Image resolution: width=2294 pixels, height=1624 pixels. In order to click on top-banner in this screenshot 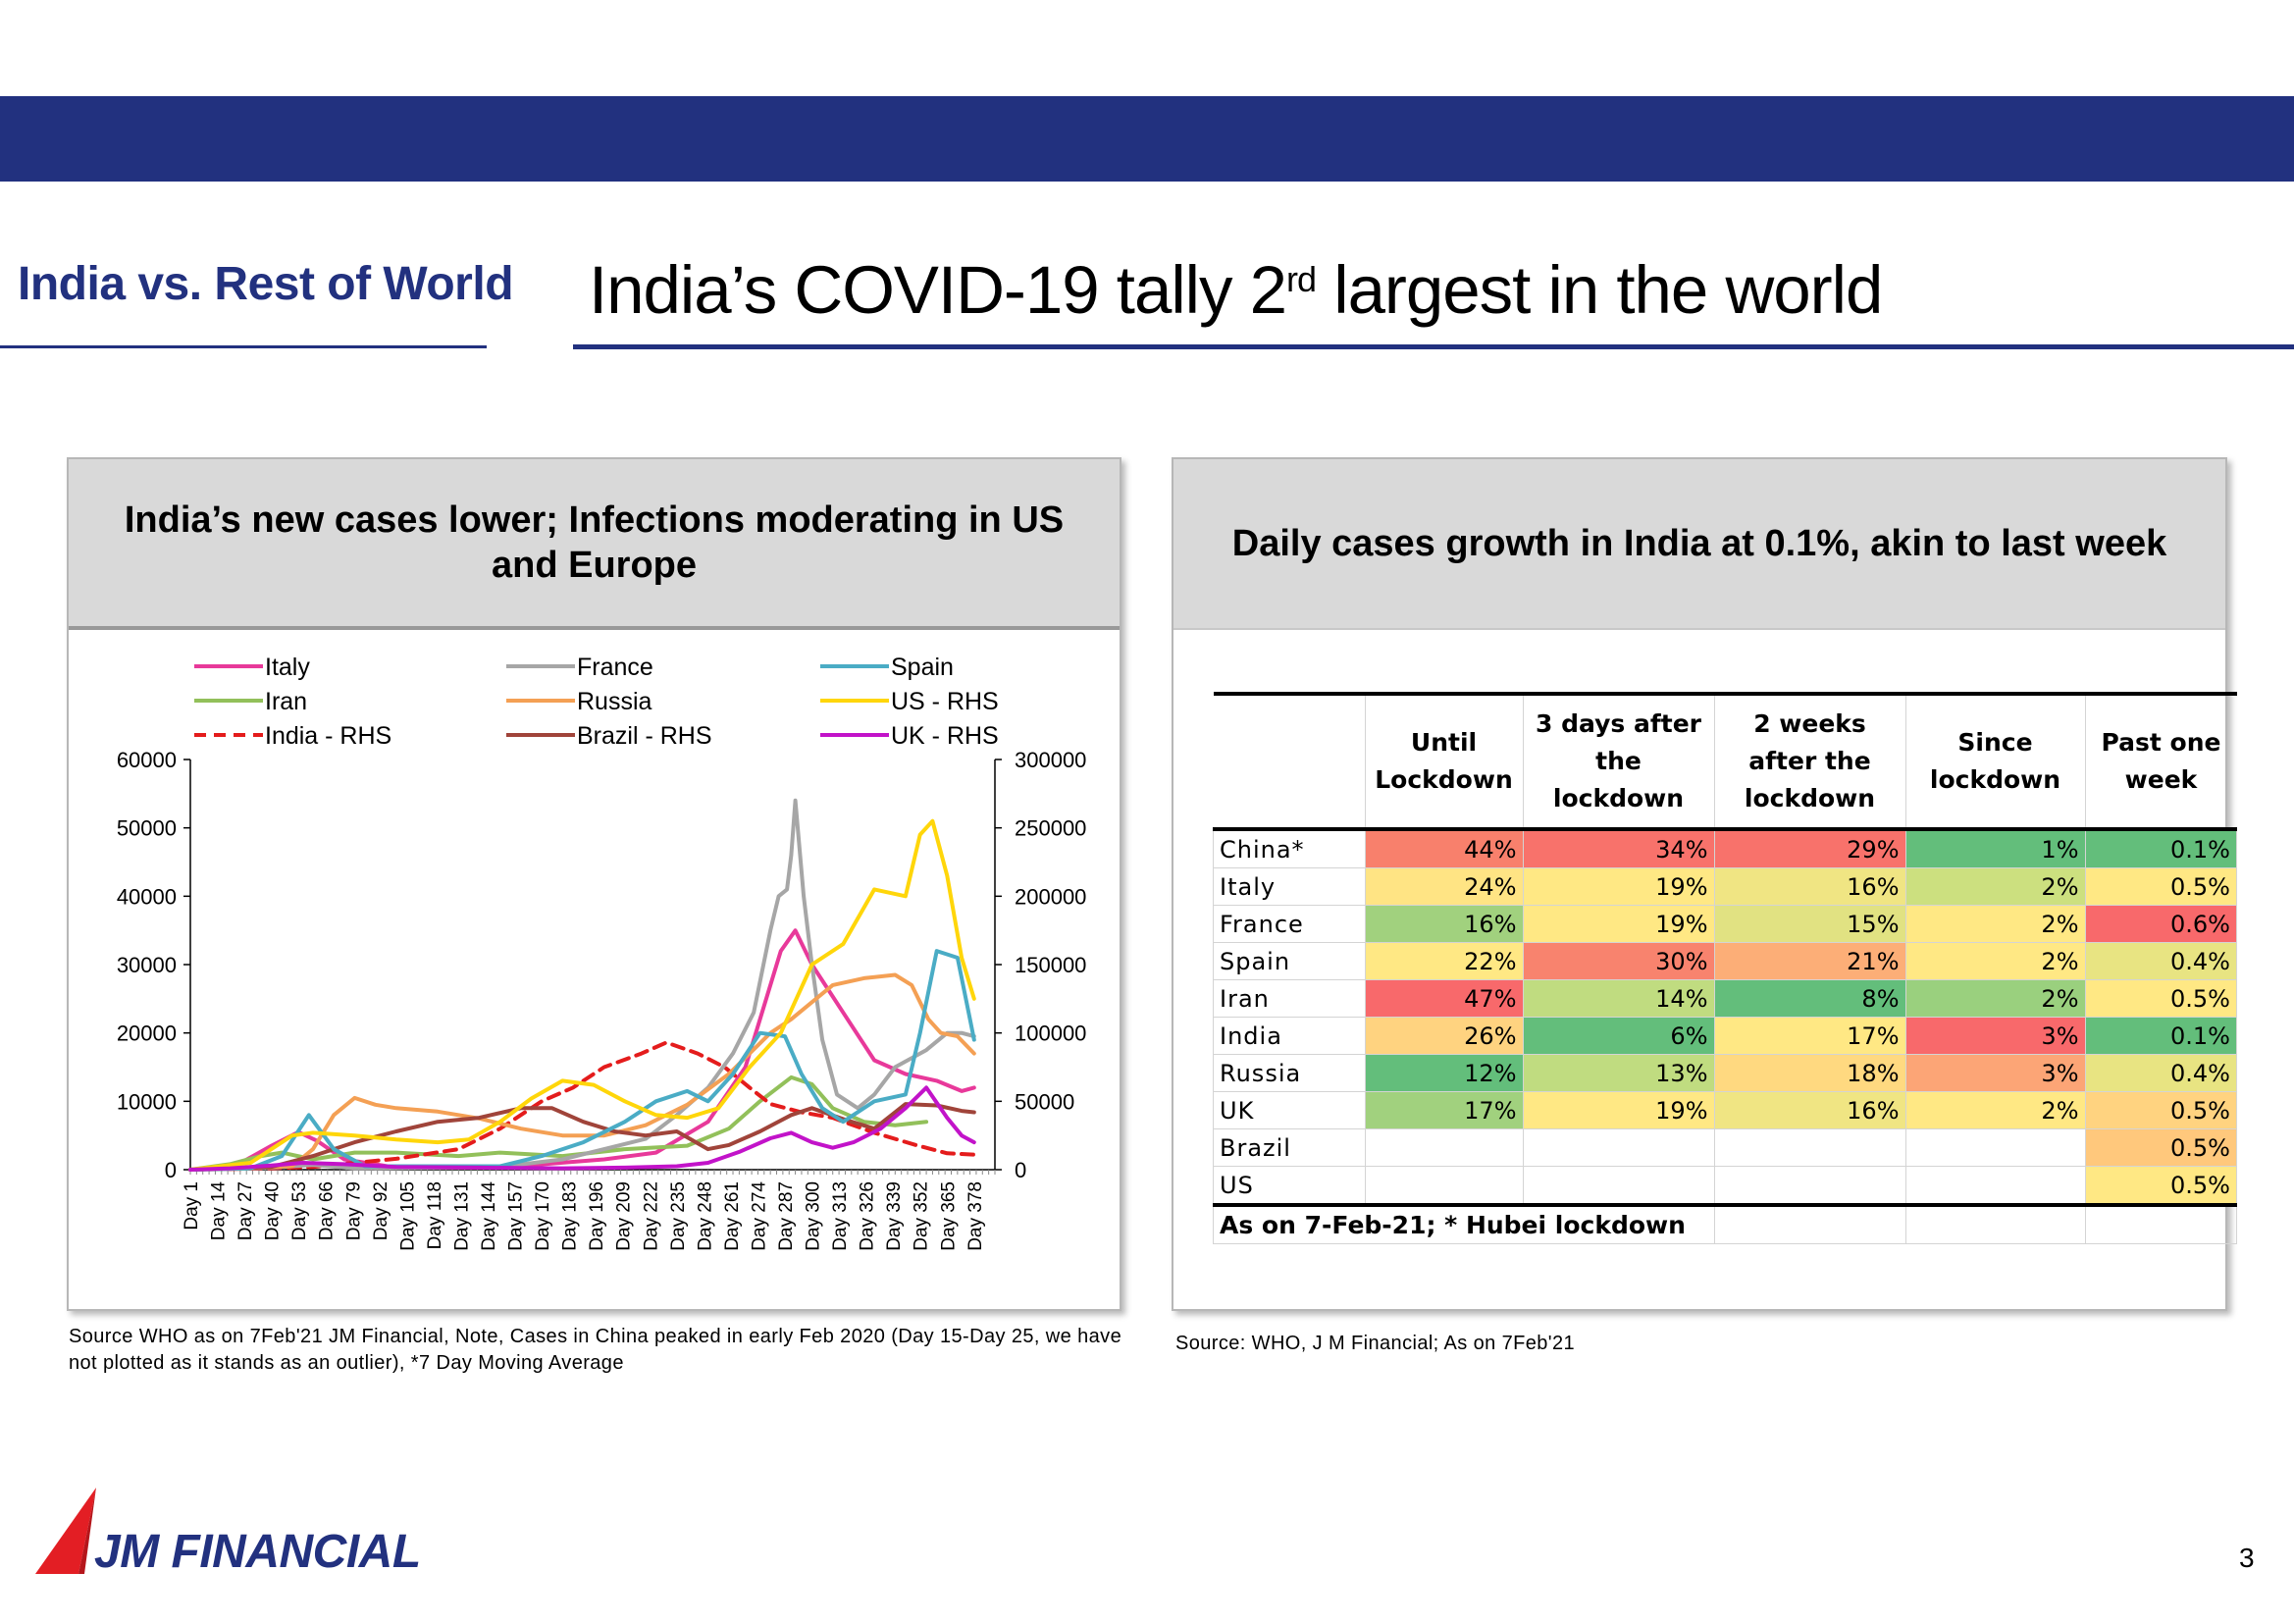, I will do `click(1147, 139)`.